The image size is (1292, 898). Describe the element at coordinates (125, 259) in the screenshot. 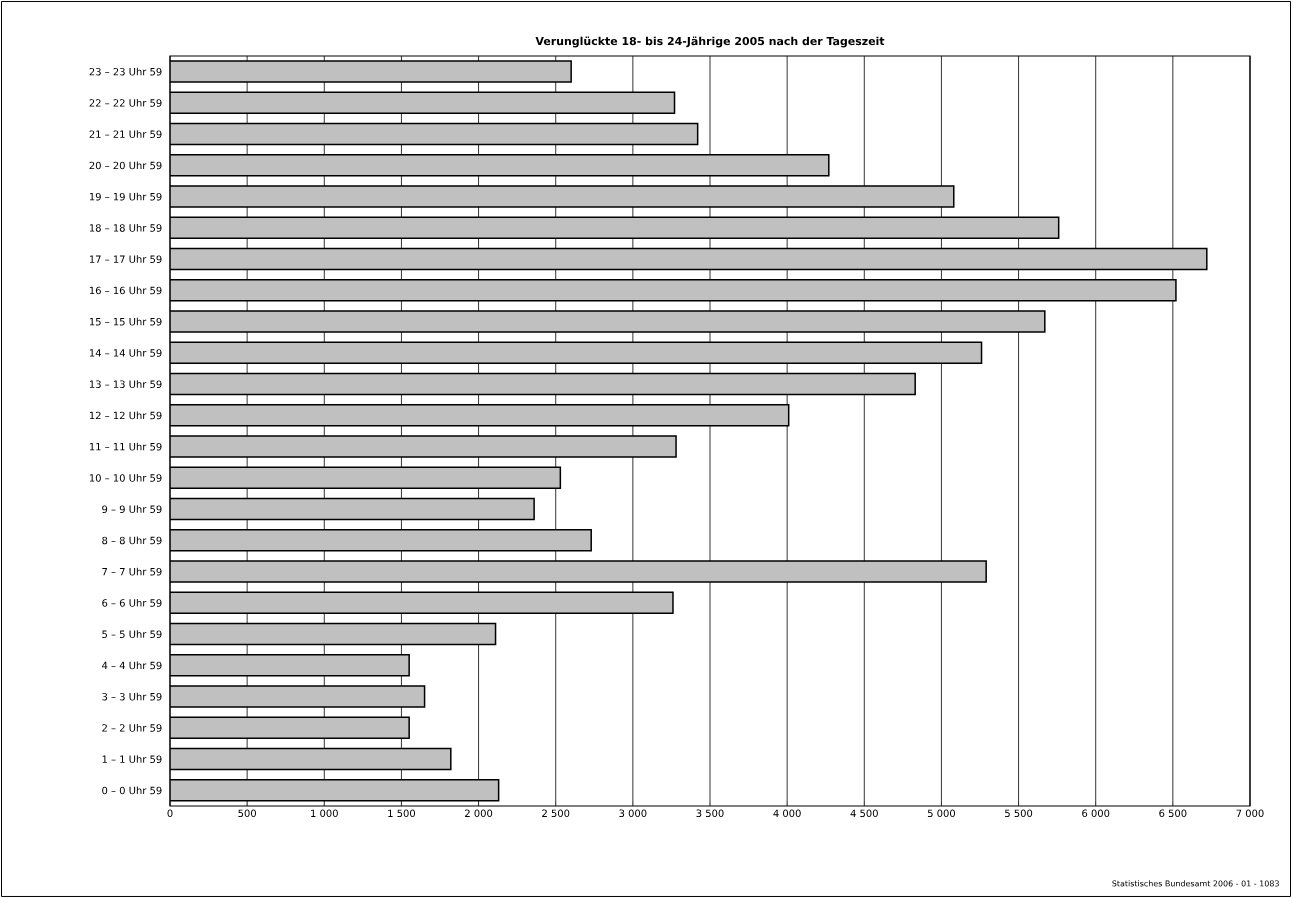

I see `y-tick-label: 17 – 17 Uhr 59` at that location.